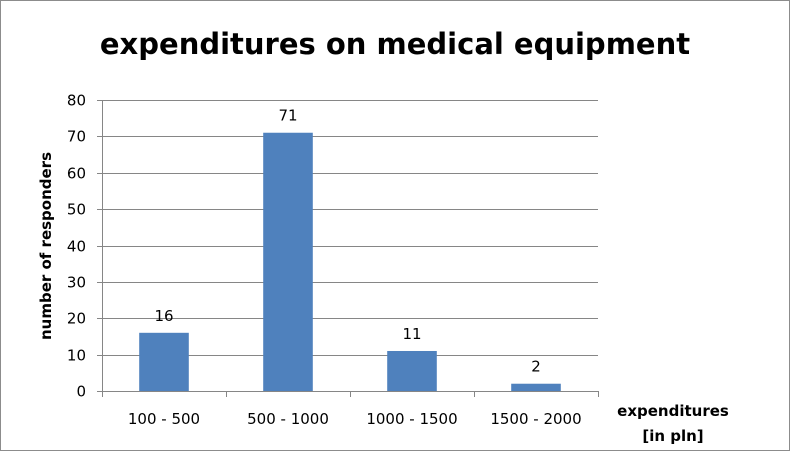 Image resolution: width=790 pixels, height=451 pixels. What do you see at coordinates (76, 210) in the screenshot?
I see `y-tick-label: 50` at bounding box center [76, 210].